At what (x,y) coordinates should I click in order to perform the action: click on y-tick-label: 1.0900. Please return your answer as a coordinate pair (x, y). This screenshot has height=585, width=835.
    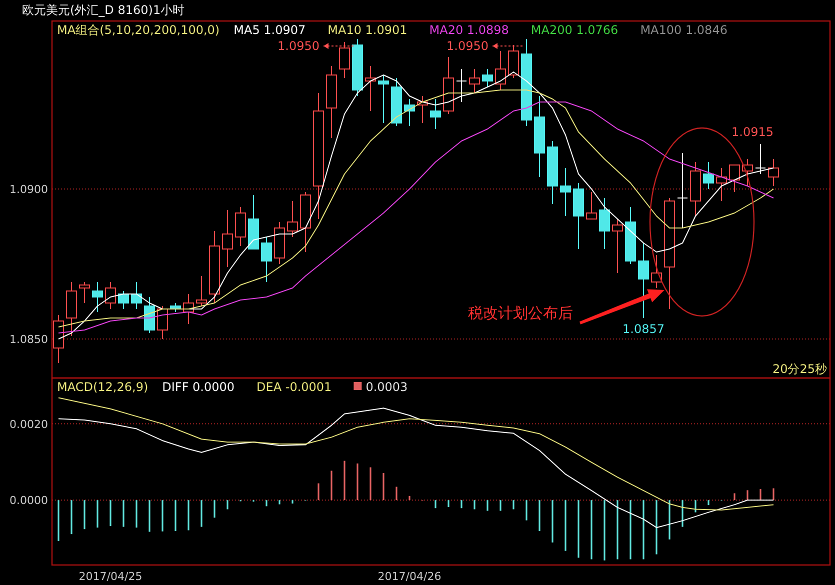
    Looking at the image, I should click on (29, 189).